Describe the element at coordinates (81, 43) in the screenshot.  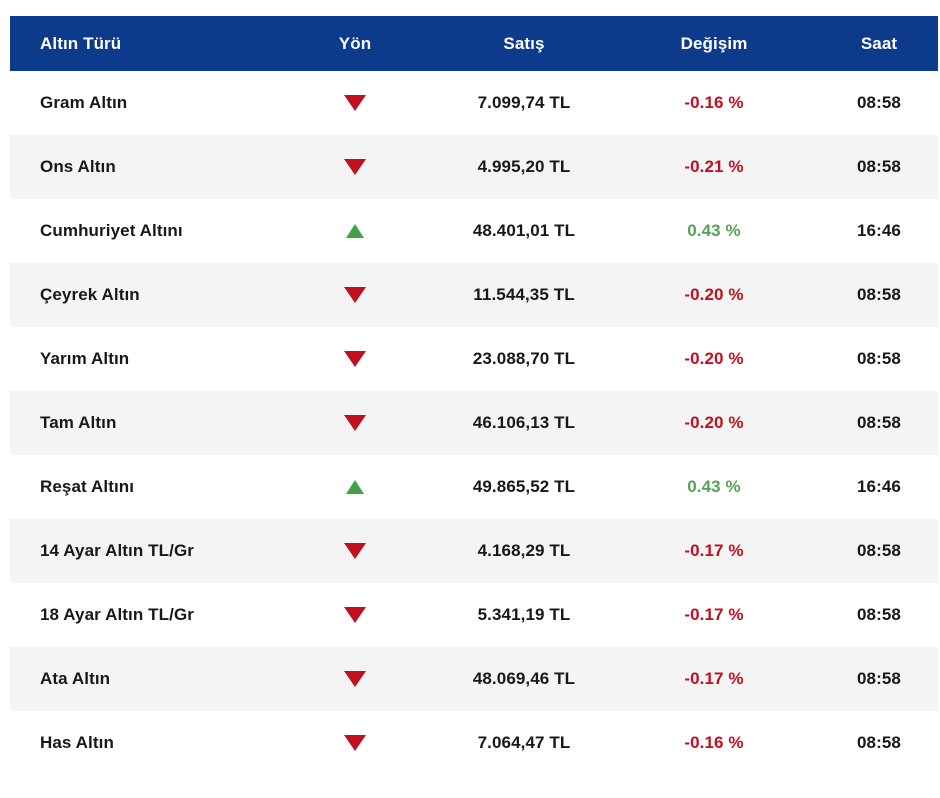
I see `column-header-gold-type: Altın Türü` at that location.